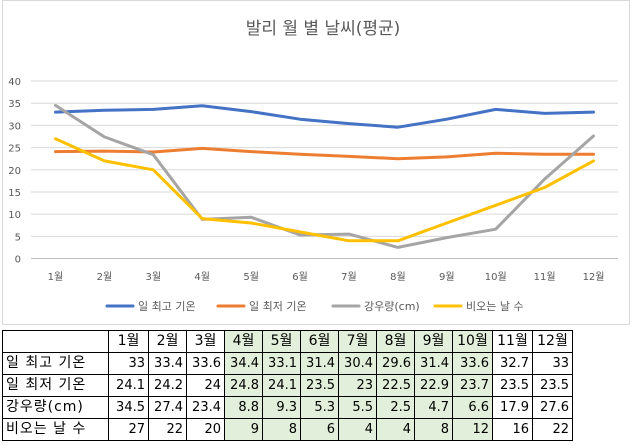  Describe the element at coordinates (594, 277) in the screenshot. I see `x-tick-label: 12월` at that location.